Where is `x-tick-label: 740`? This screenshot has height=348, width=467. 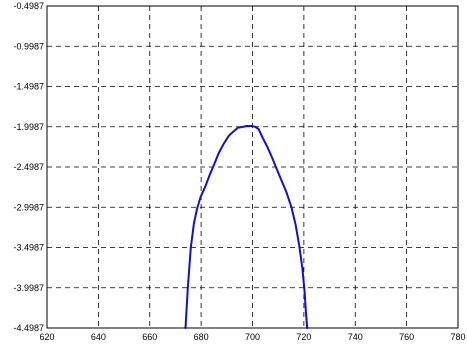
x-tick-label: 740 is located at coordinates (355, 337).